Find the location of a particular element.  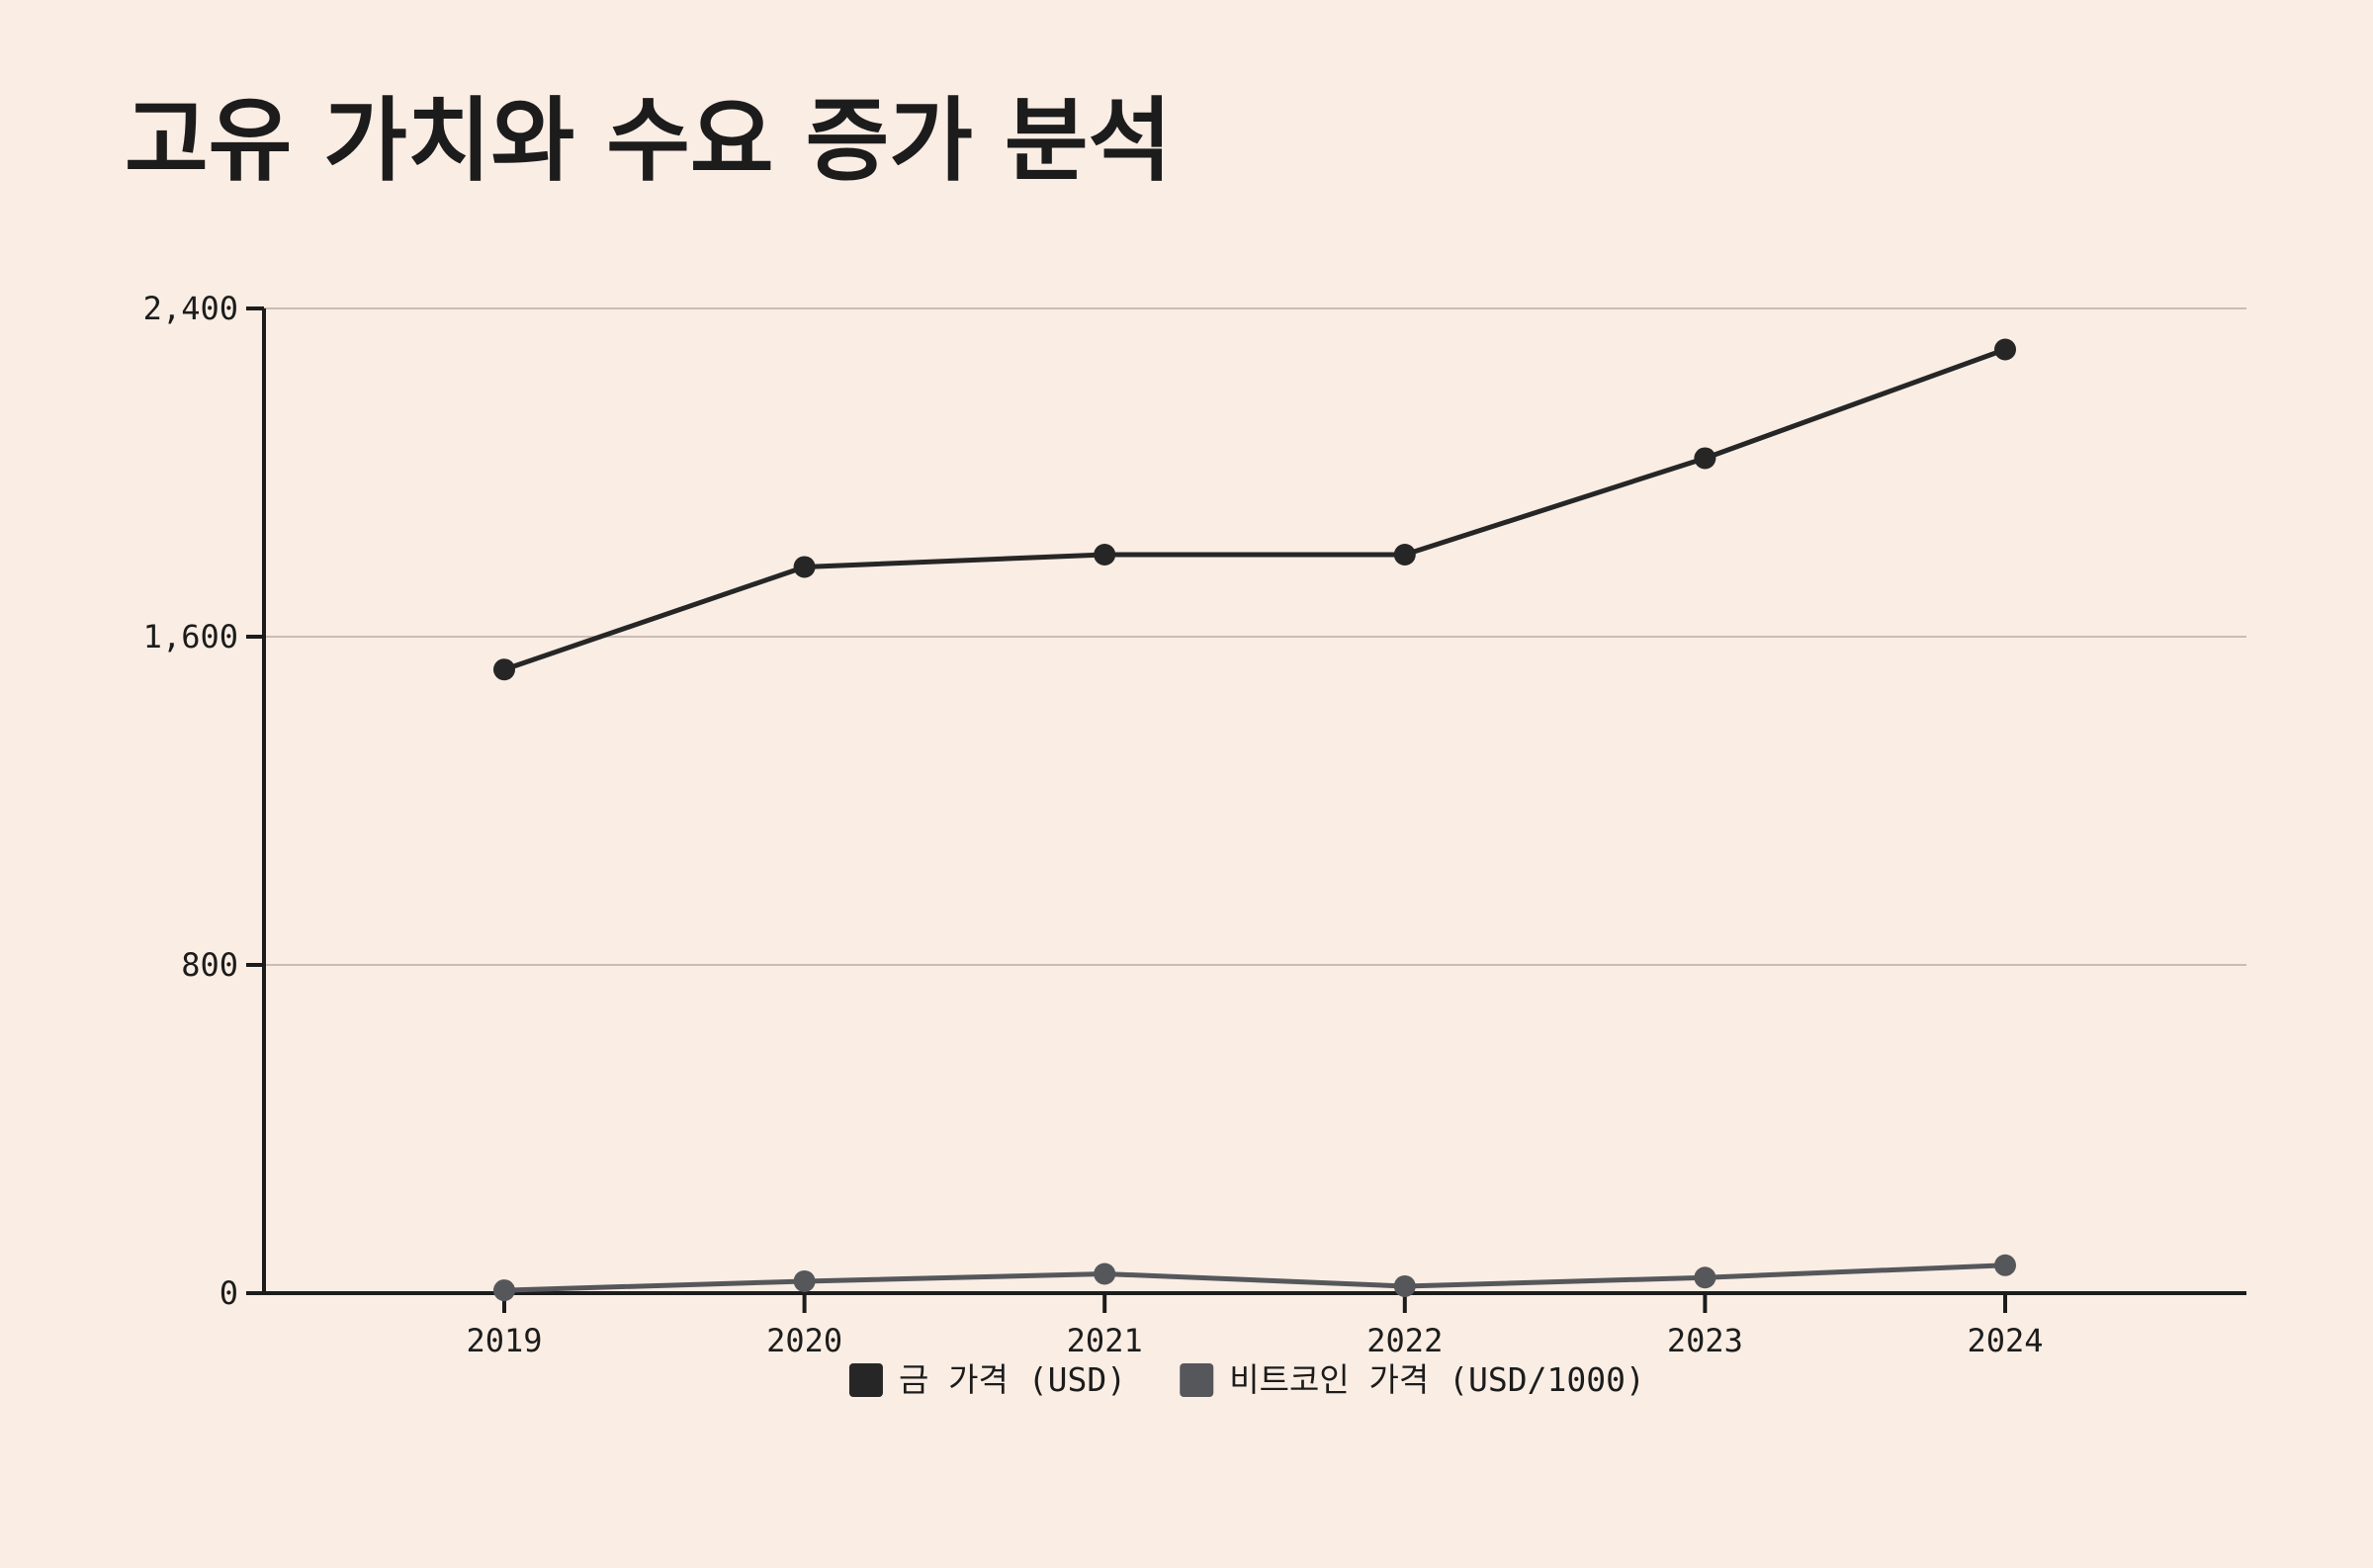

y-tick-label: 800 is located at coordinates (209, 965).